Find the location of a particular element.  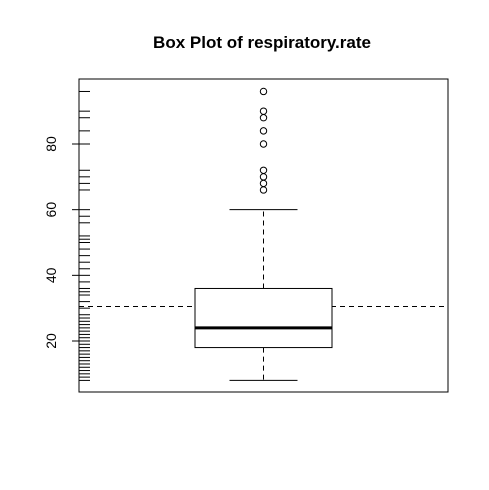

box-group is located at coordinates (263, 295).